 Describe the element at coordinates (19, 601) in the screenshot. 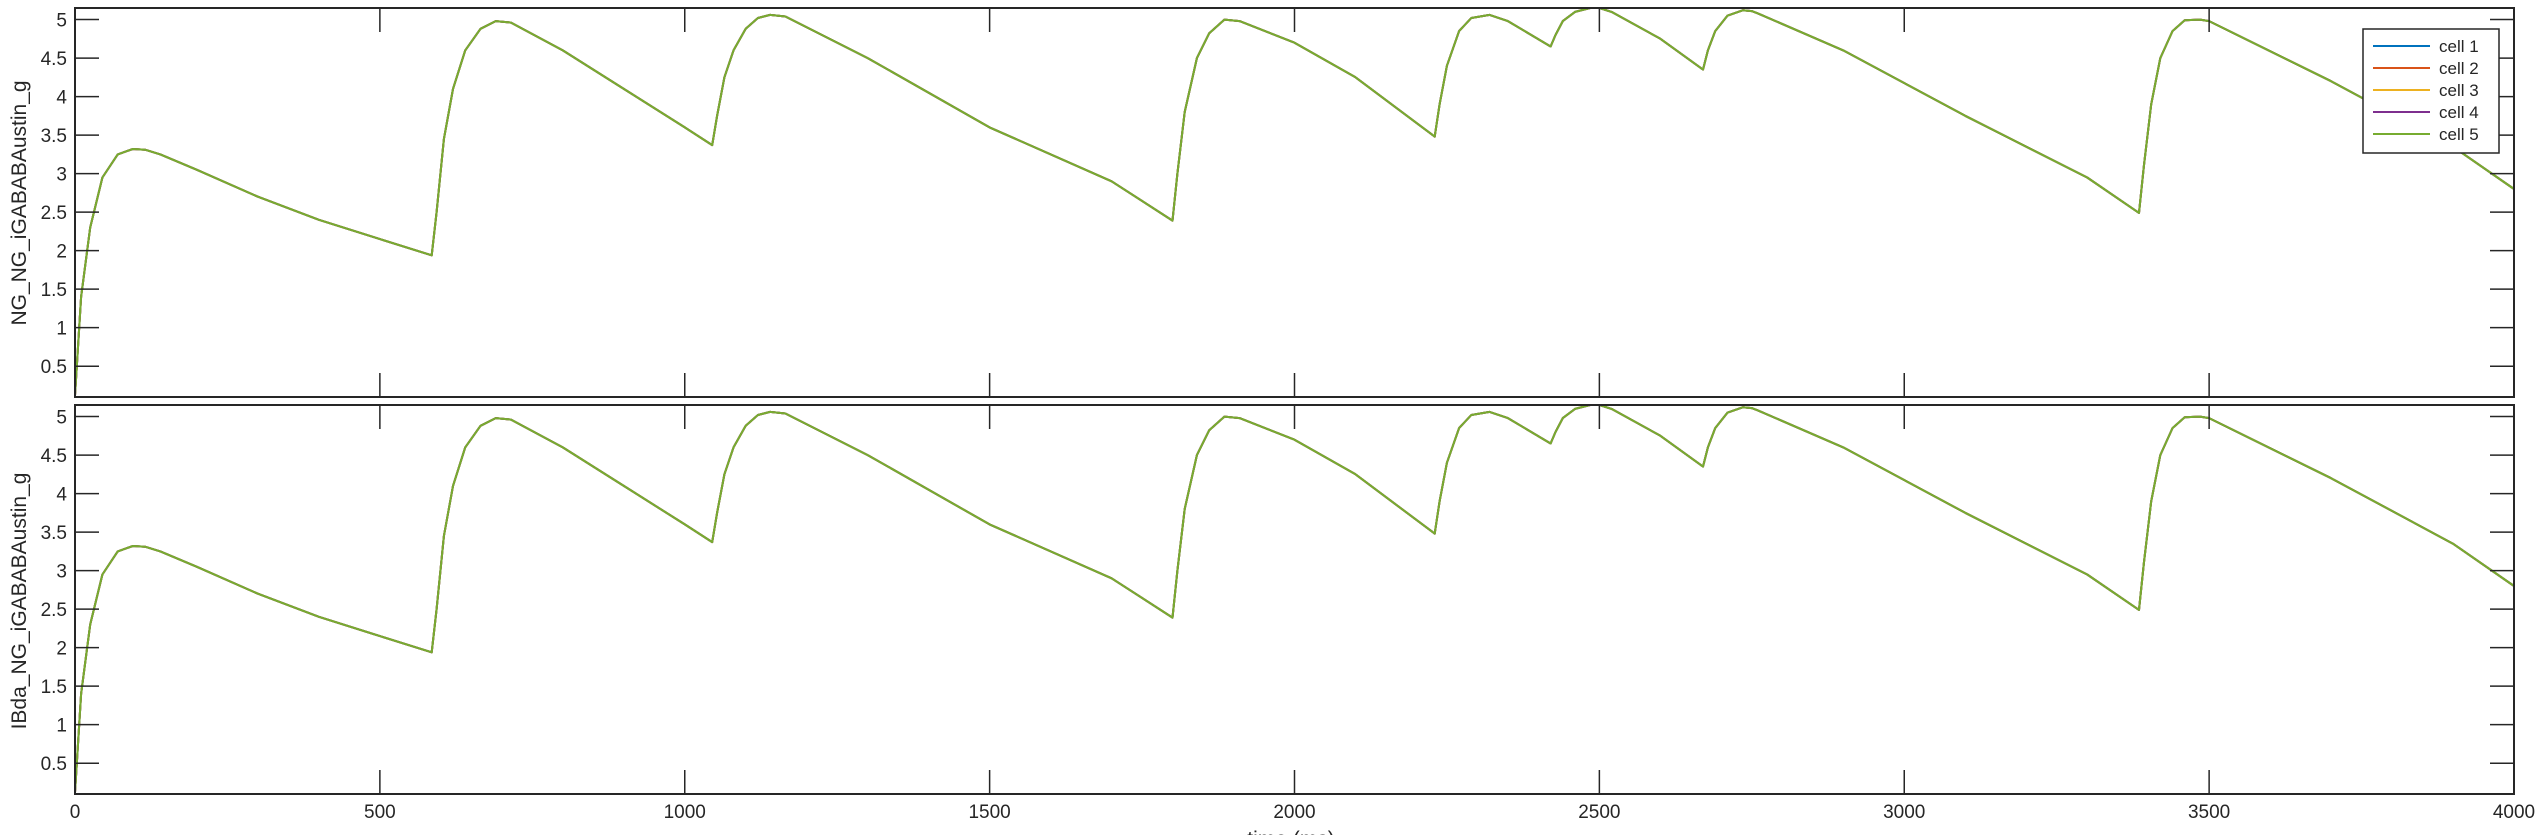

I see `y-axis-label: IBda_NG_iGABABAustin_g` at that location.